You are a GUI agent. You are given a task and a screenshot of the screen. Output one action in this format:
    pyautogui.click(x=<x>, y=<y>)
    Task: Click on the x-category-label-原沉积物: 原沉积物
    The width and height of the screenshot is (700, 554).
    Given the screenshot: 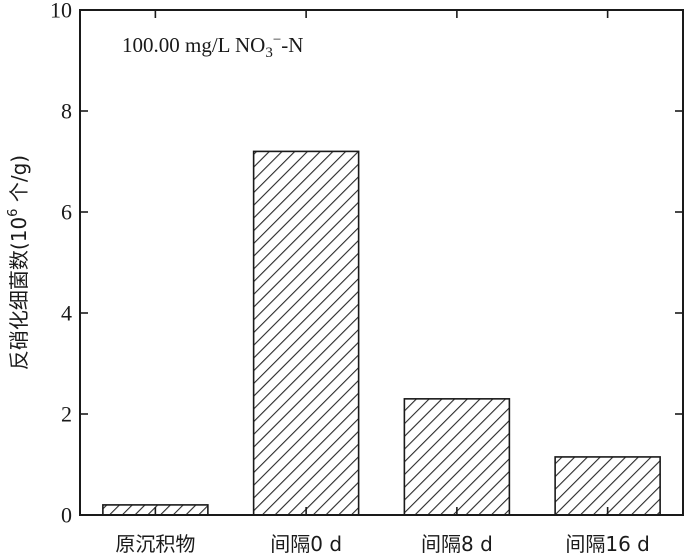 What is the action you would take?
    pyautogui.click(x=155, y=543)
    